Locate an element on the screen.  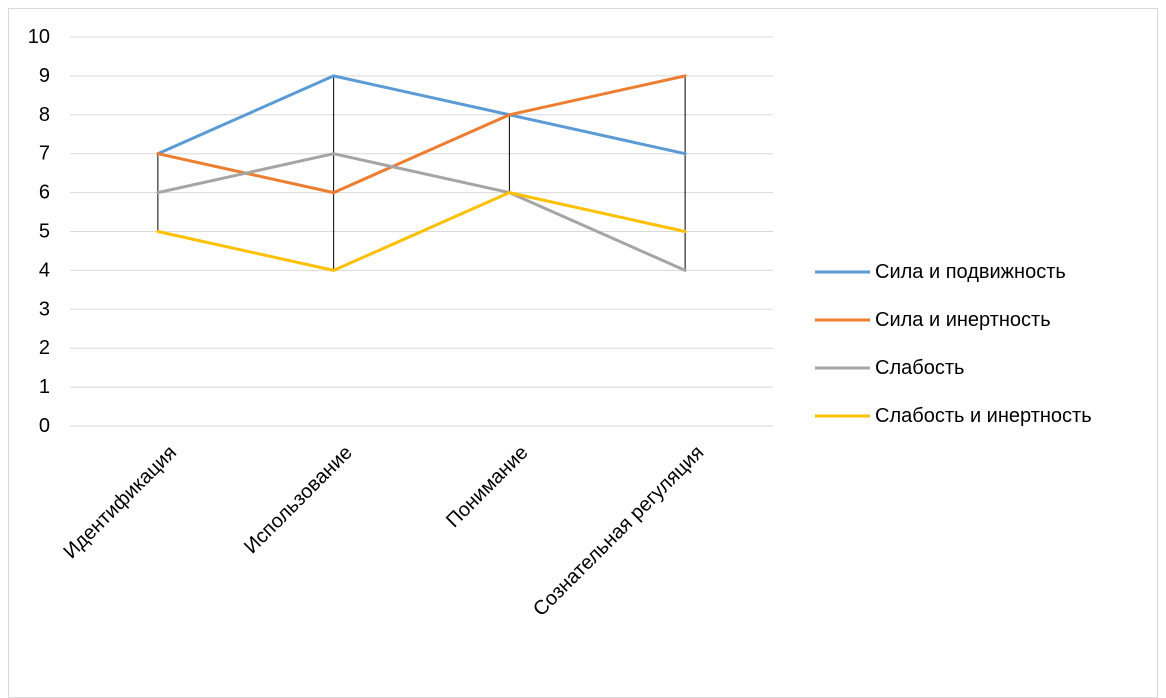
y-tick-label: 1 is located at coordinates (44, 387).